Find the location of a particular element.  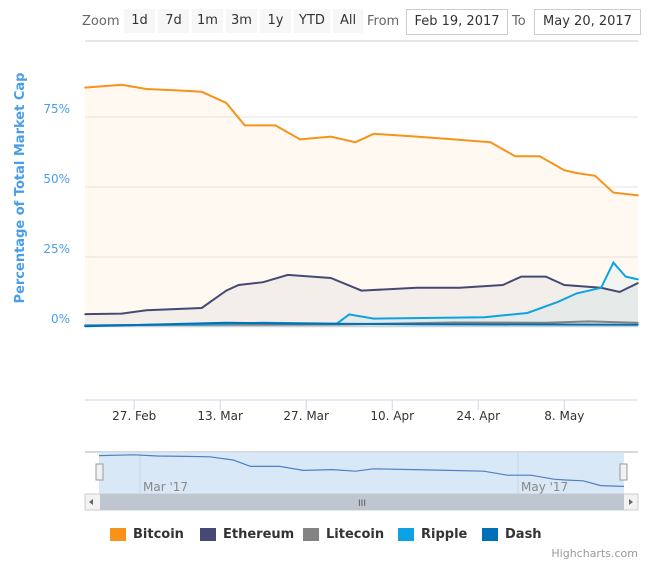

series-area-ripple is located at coordinates (361, 294).